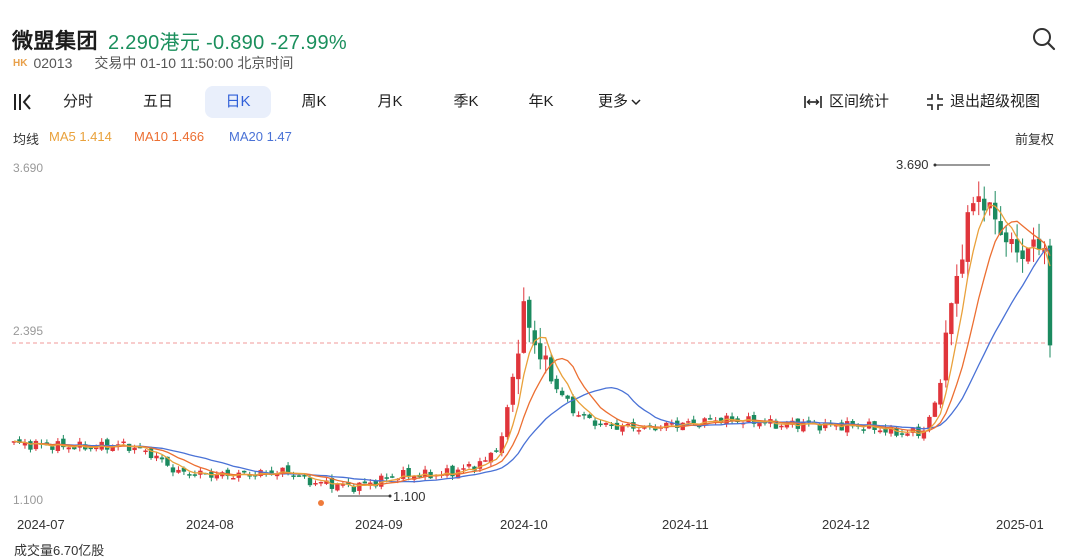 Image resolution: width=1080 pixels, height=559 pixels. What do you see at coordinates (466, 101) in the screenshot?
I see `tab-quarterly-k: 季K` at bounding box center [466, 101].